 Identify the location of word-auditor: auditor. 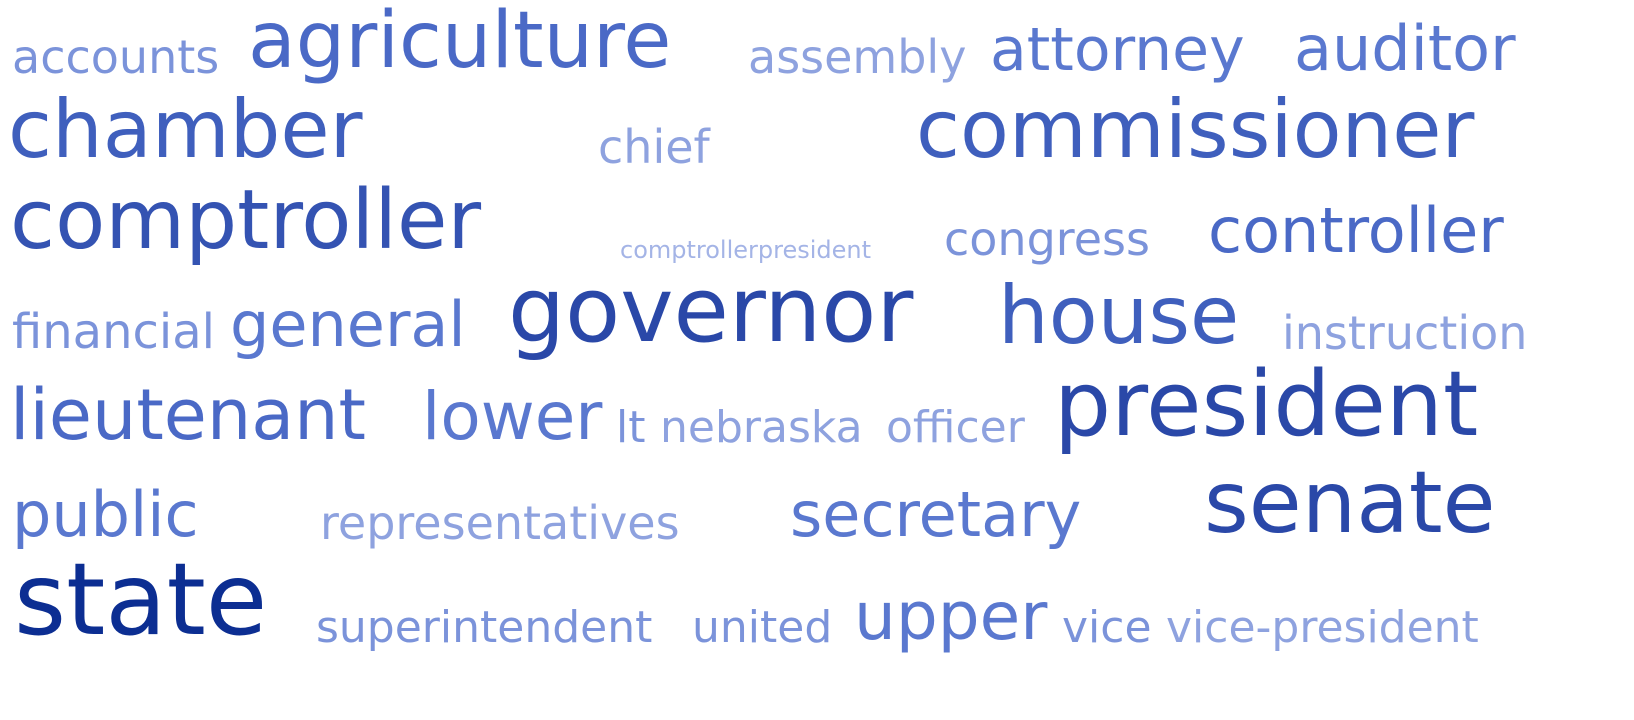
(1405, 48).